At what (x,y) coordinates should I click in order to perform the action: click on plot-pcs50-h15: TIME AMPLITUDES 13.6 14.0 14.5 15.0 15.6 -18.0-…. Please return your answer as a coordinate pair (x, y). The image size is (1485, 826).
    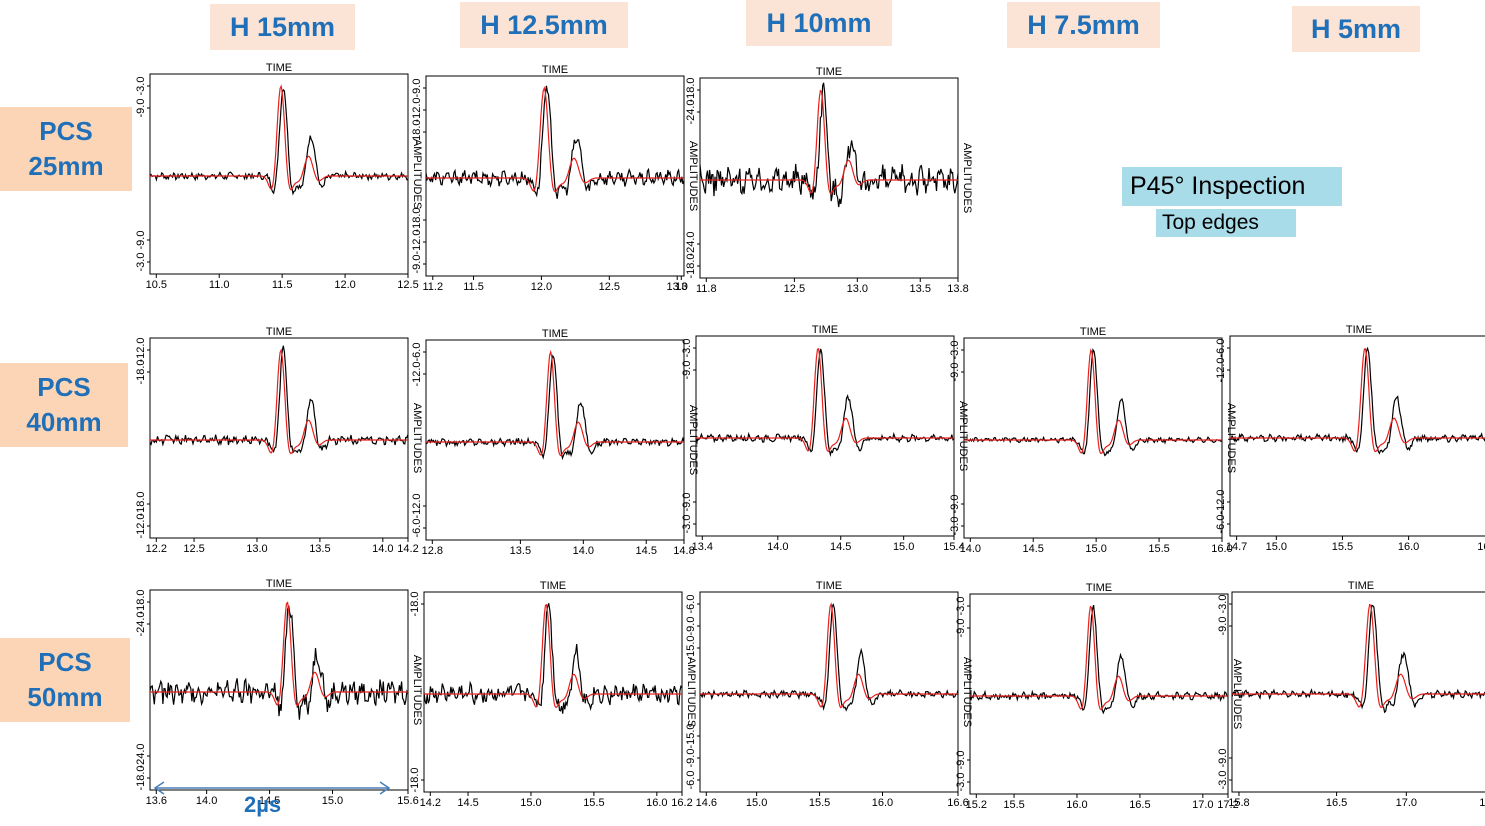
    Looking at the image, I should click on (279, 696).